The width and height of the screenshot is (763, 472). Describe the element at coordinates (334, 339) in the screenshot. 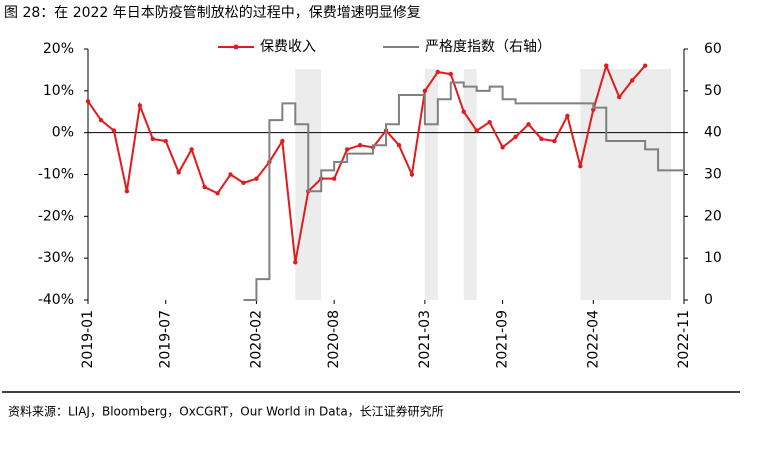

I see `x-tick-label: 2020-08` at that location.